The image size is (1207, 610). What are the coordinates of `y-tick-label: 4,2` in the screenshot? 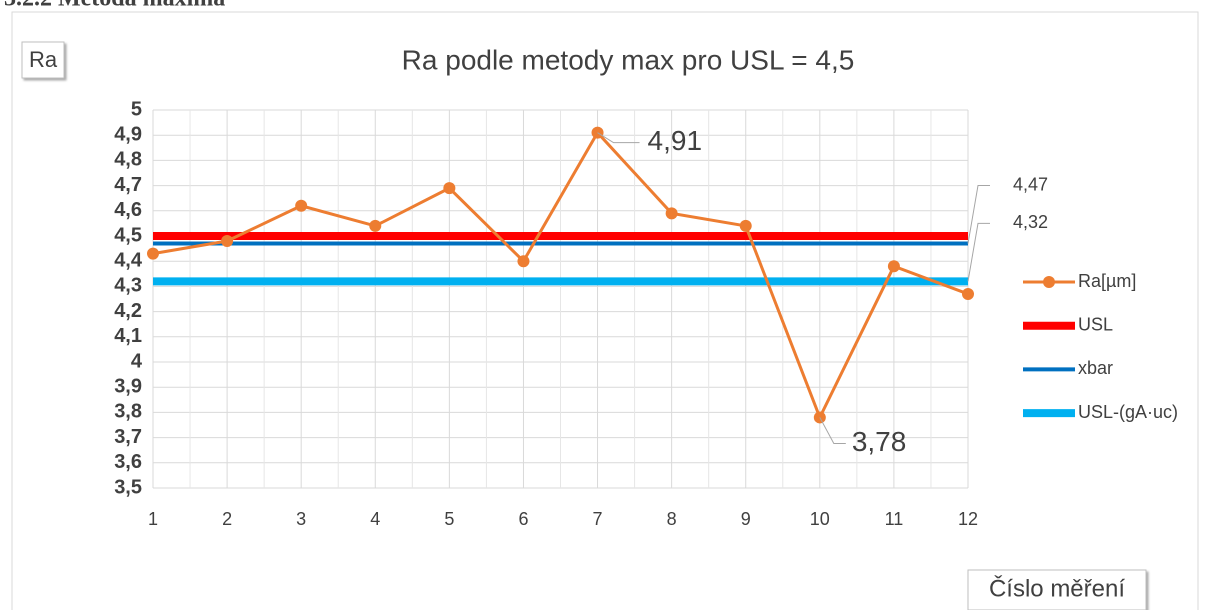 It's located at (128, 311).